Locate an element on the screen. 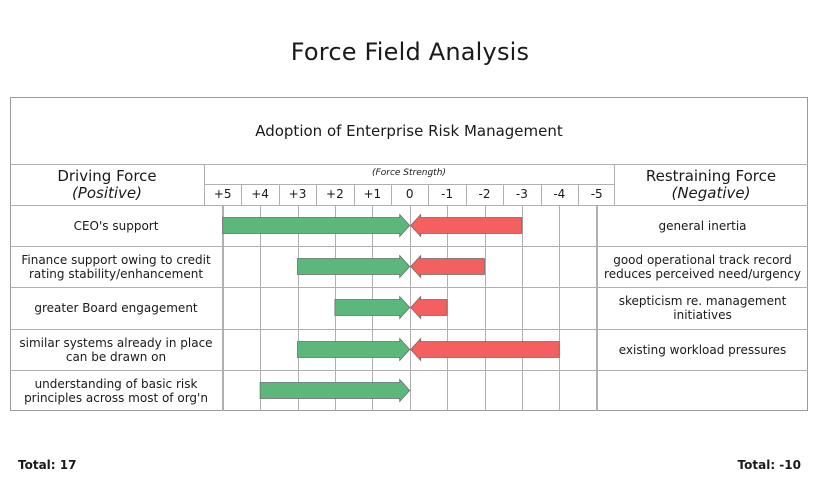 The image size is (820, 481). driving-force-label: CEO's support is located at coordinates (116, 225).